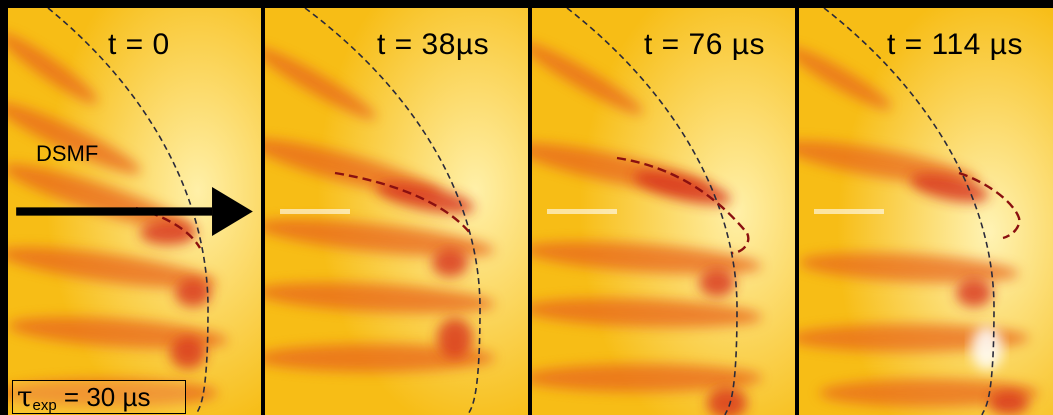 This screenshot has height=415, width=1053. I want to click on time-label-3: t = 76 µs, so click(705, 44).